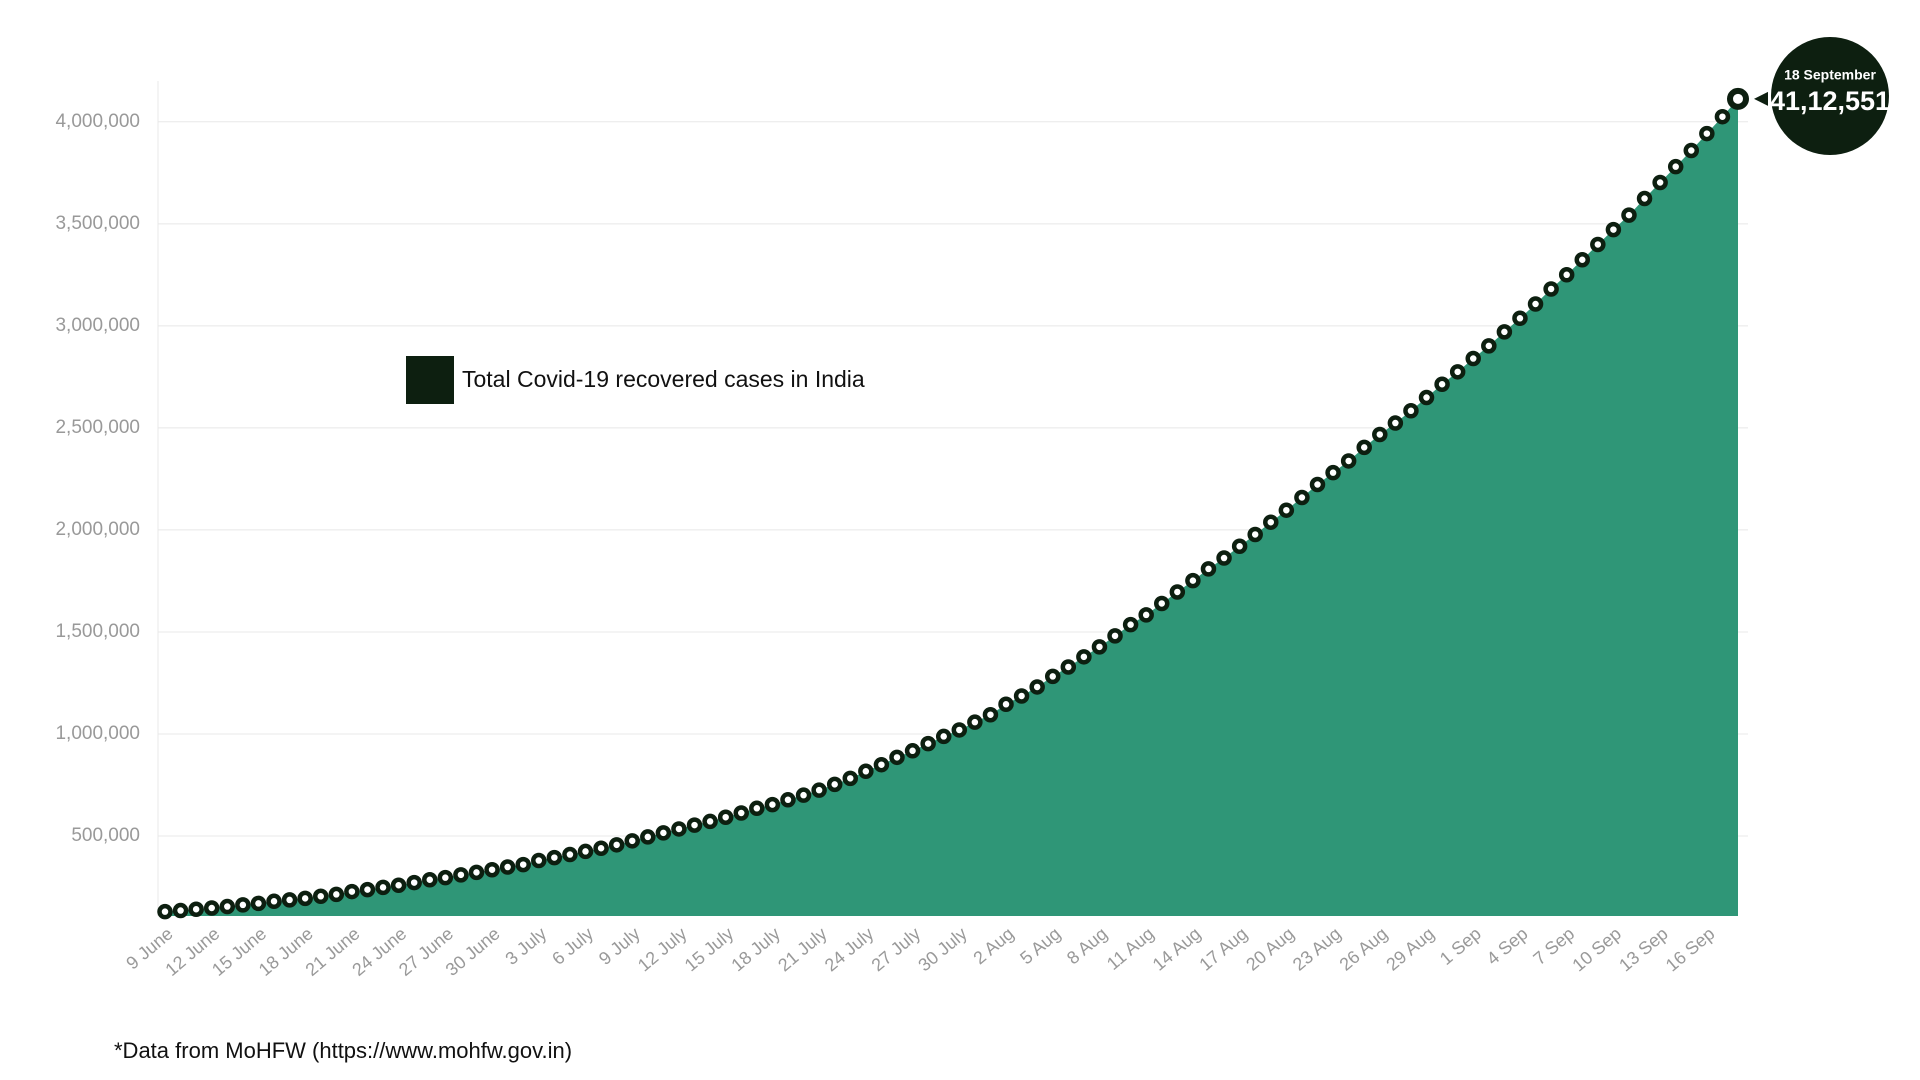  I want to click on legend-swatch, so click(430, 380).